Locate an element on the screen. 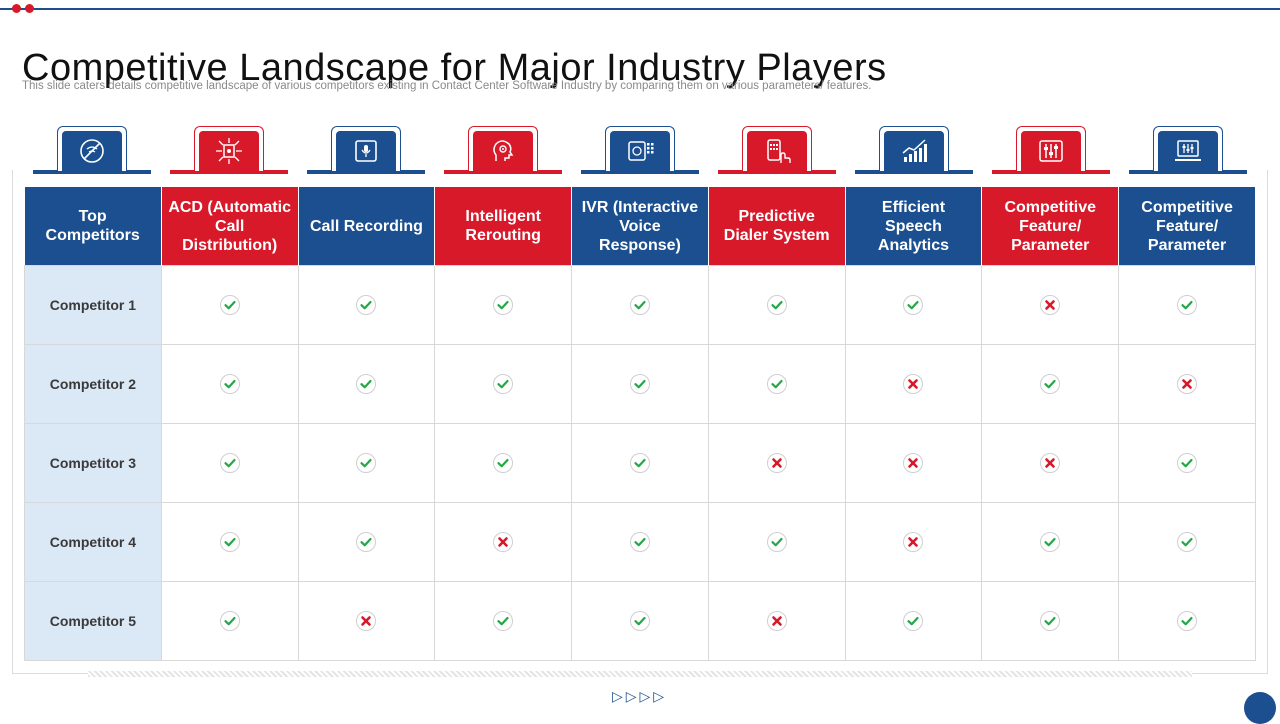 The image size is (1280, 724). analytics-chart-icon is located at coordinates (914, 150).